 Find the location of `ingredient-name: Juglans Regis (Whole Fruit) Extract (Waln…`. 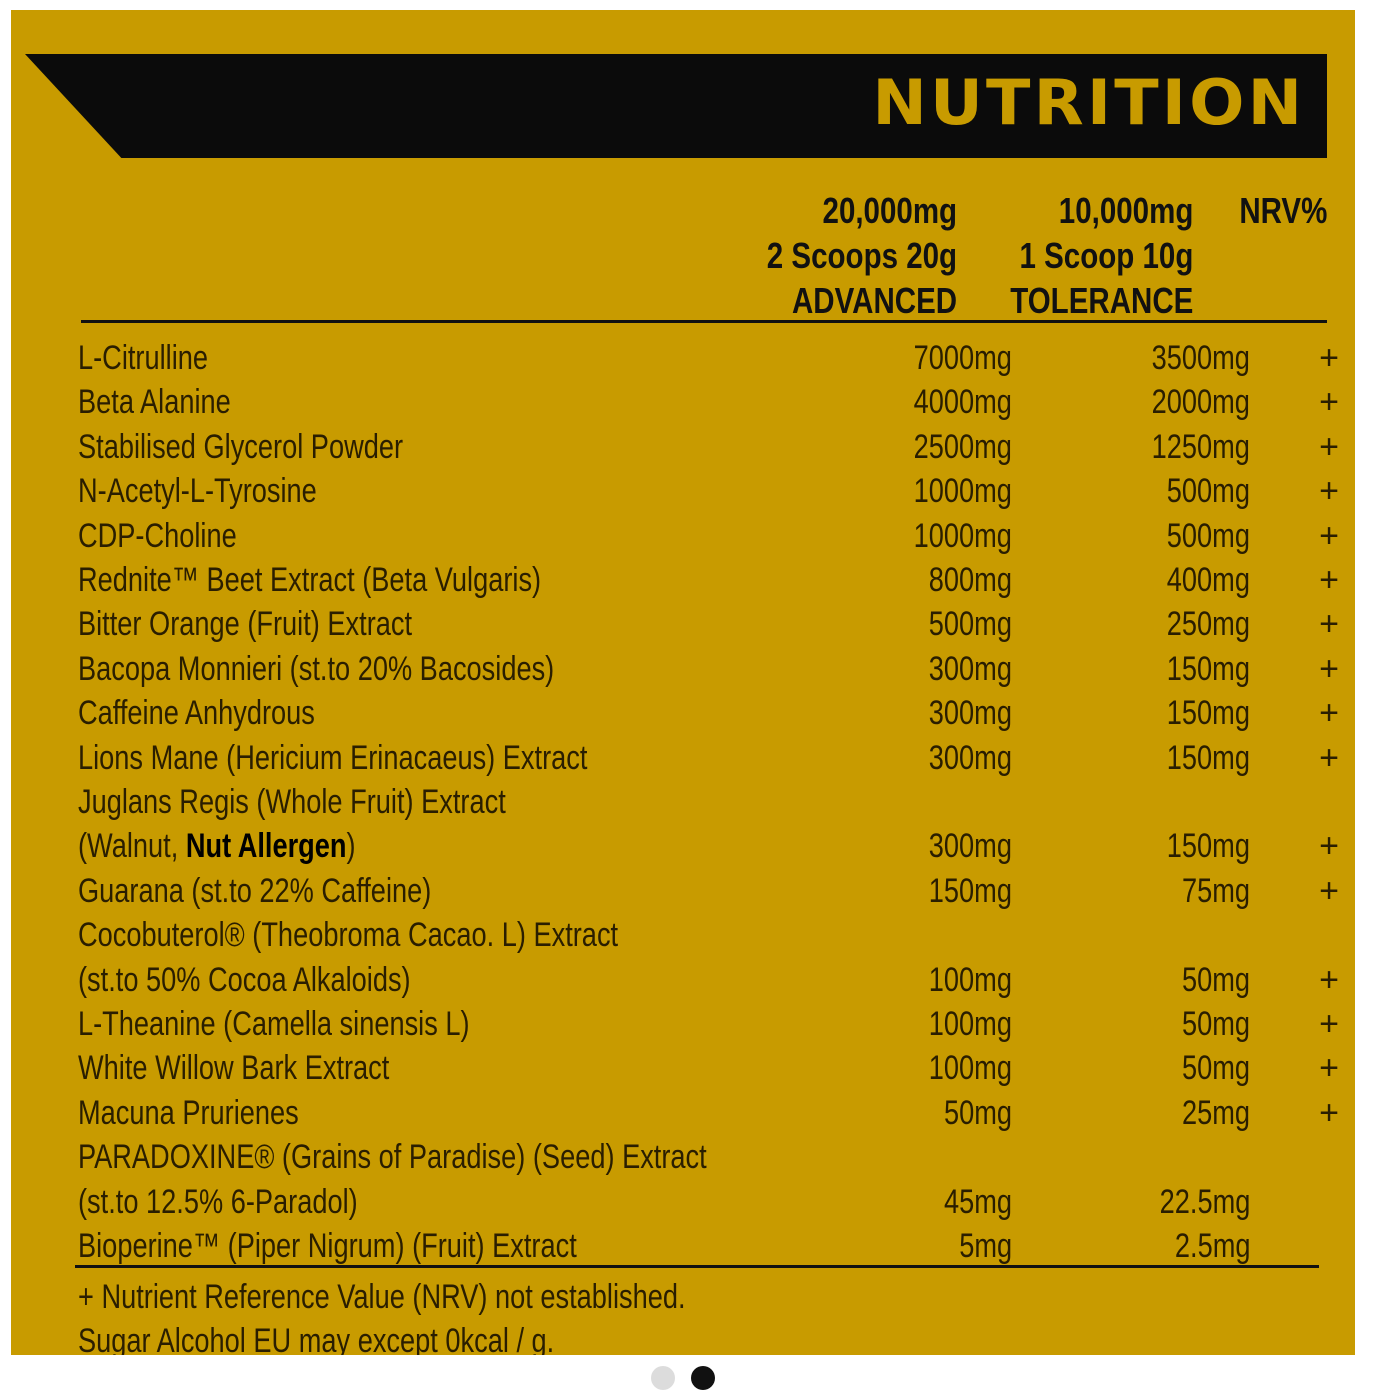

ingredient-name: Juglans Regis (Whole Fruit) Extract (Waln… is located at coordinates (292, 824).